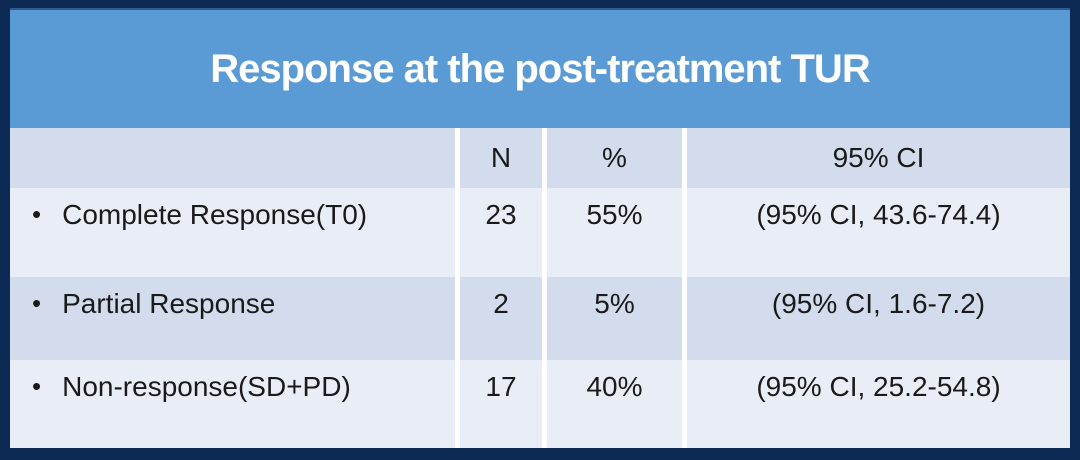  What do you see at coordinates (614, 303) in the screenshot?
I see `cell-pct: 5%` at bounding box center [614, 303].